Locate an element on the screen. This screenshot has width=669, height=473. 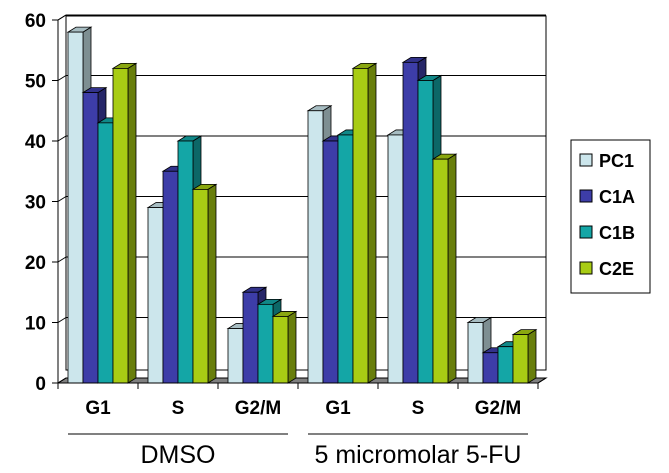
y-axis-top-diagonal is located at coordinates (62, 17).